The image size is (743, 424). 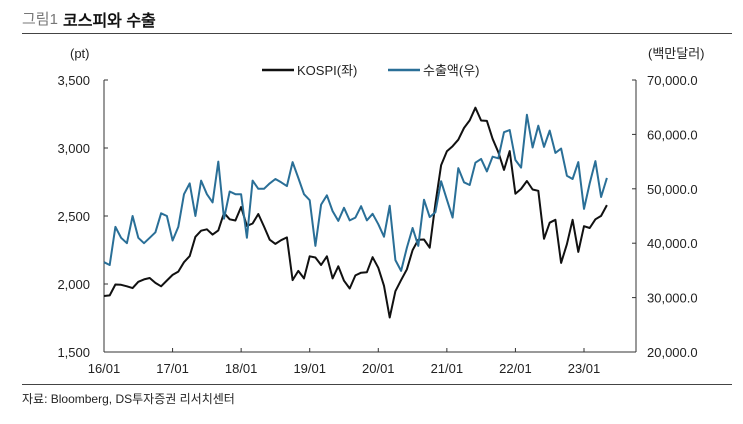 I want to click on figure-number: 그림1, so click(x=40, y=19).